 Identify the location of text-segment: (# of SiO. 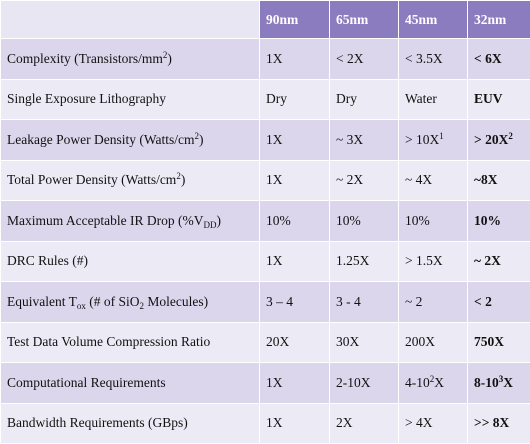
(113, 301).